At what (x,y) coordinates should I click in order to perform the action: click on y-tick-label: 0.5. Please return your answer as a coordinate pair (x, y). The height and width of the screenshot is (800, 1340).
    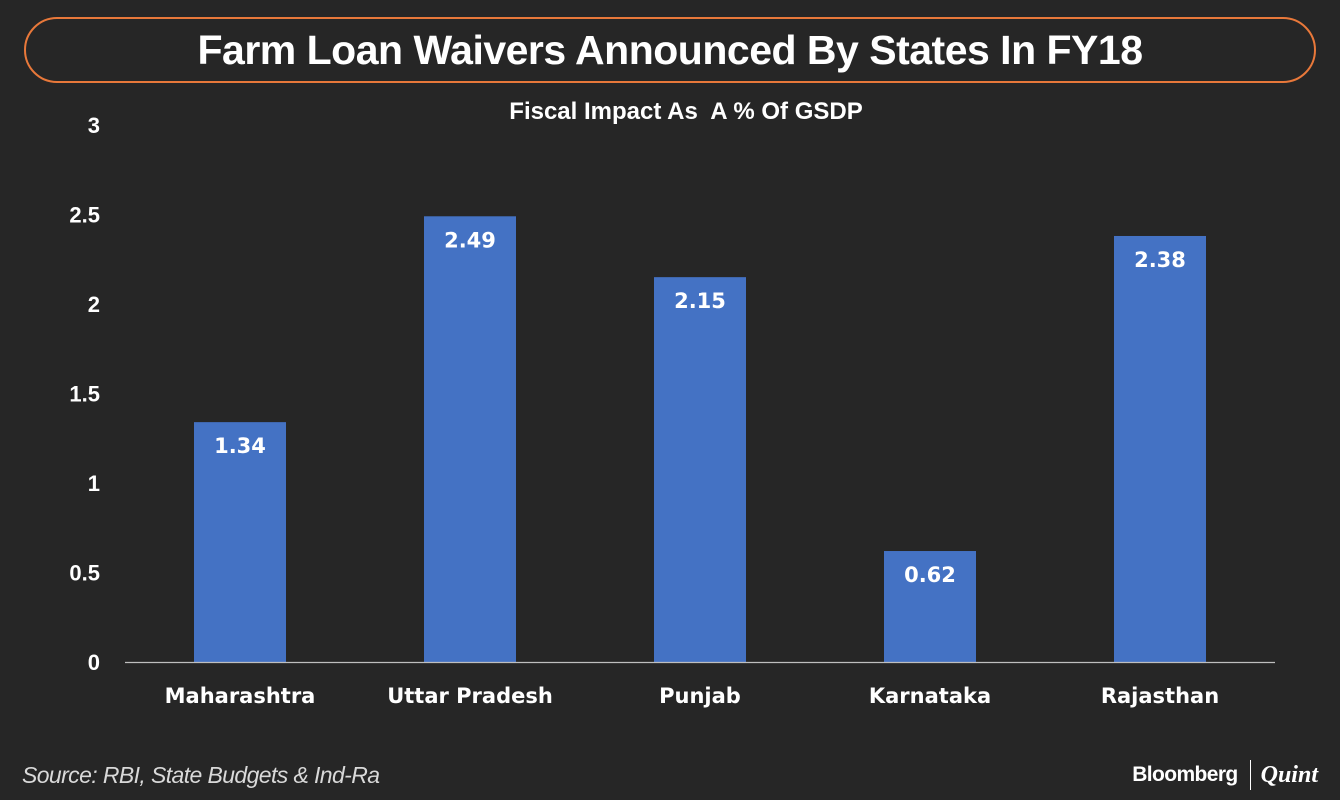
    Looking at the image, I should click on (84, 573).